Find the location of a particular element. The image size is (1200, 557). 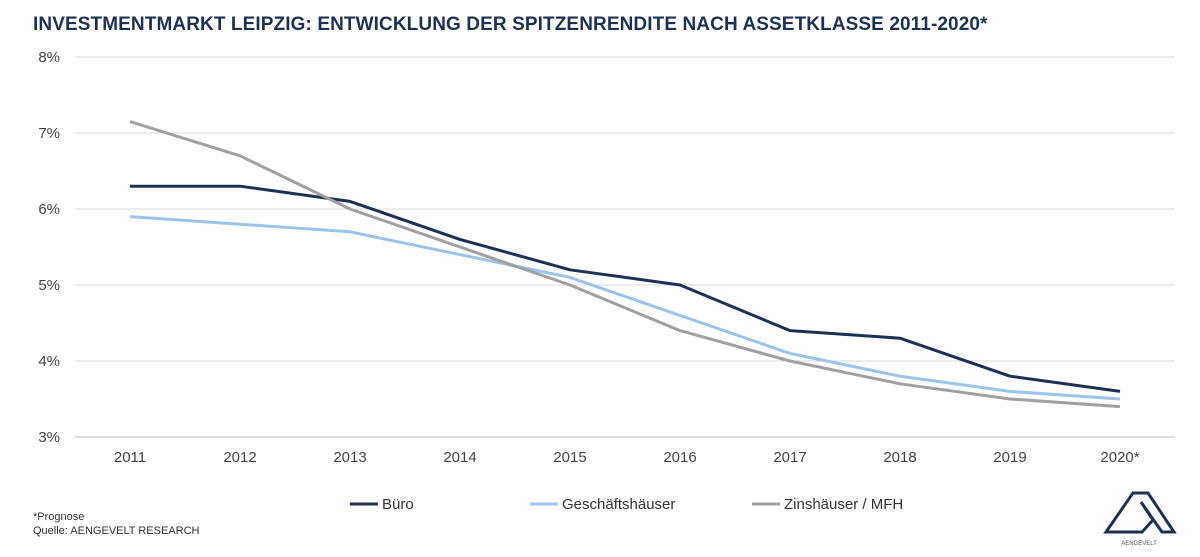

y-tick-label: 8% is located at coordinates (49, 57).